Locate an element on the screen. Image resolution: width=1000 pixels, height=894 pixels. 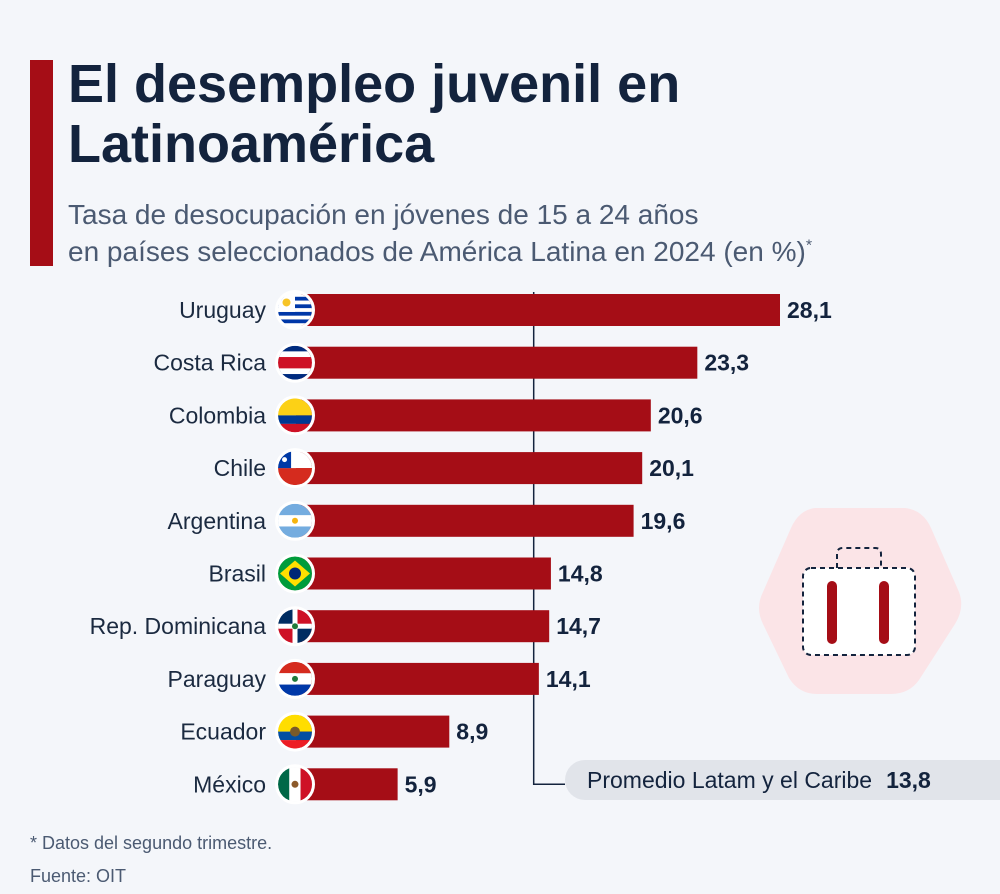
category-label: Colombia is located at coordinates (217, 415).